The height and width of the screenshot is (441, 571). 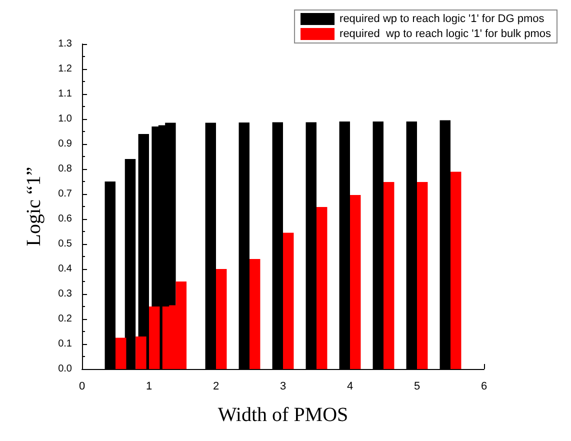 What do you see at coordinates (446, 34) in the screenshot?
I see `legend-label: required wp to reach logic '1' for bulk pmos` at bounding box center [446, 34].